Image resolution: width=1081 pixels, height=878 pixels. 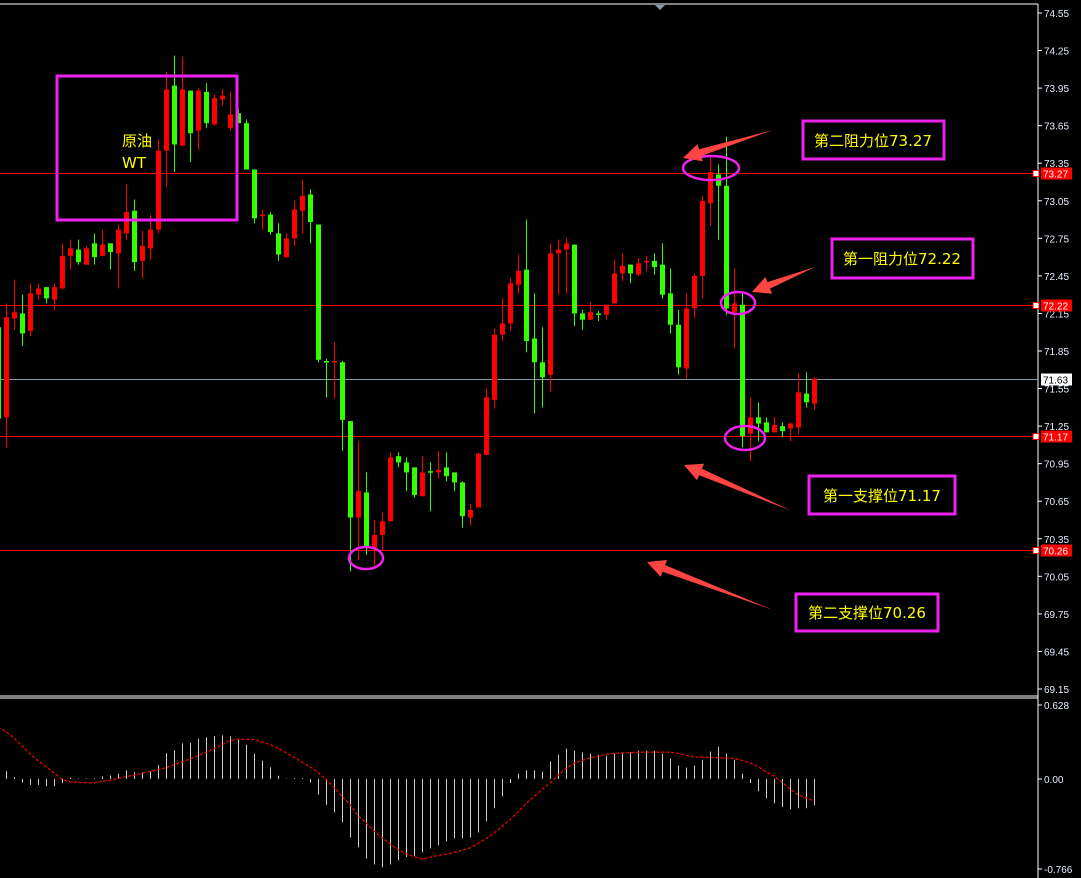 I want to click on price-tick-label: 71.25, so click(x=1056, y=427).